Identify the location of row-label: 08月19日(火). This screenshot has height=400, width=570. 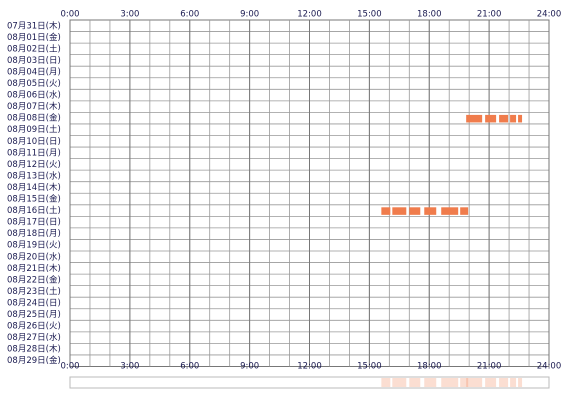
(34, 246).